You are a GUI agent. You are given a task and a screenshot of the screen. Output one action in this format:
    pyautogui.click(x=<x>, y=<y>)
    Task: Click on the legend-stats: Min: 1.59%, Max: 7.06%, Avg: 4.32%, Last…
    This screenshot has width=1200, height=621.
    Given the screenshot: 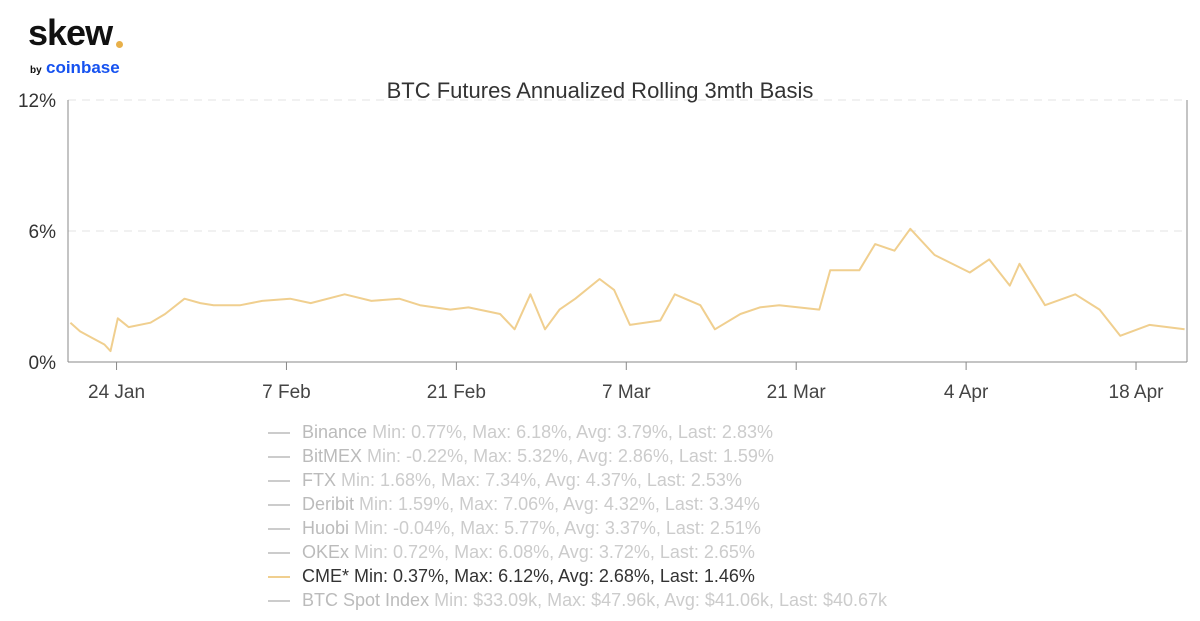 What is the action you would take?
    pyautogui.click(x=559, y=504)
    